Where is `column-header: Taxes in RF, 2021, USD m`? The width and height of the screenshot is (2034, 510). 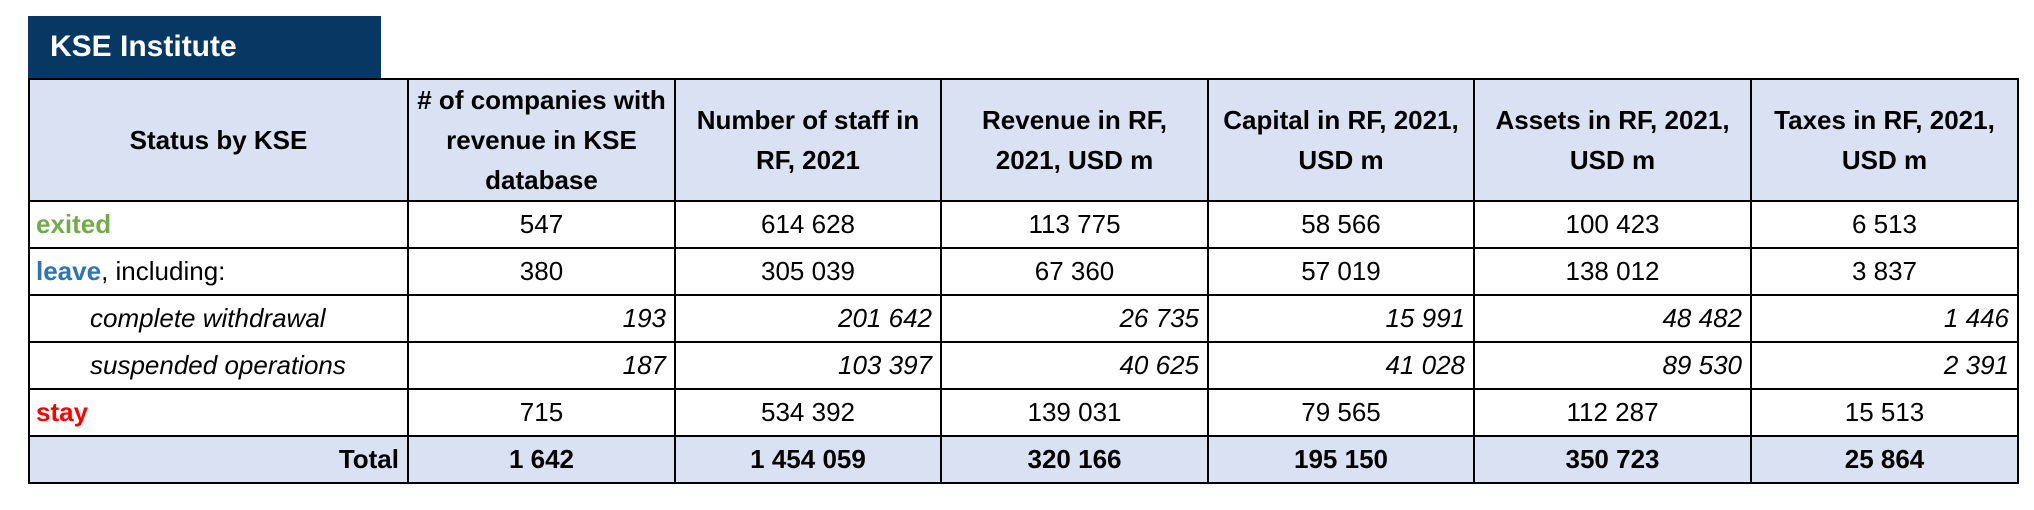
column-header: Taxes in RF, 2021, USD m is located at coordinates (1884, 140).